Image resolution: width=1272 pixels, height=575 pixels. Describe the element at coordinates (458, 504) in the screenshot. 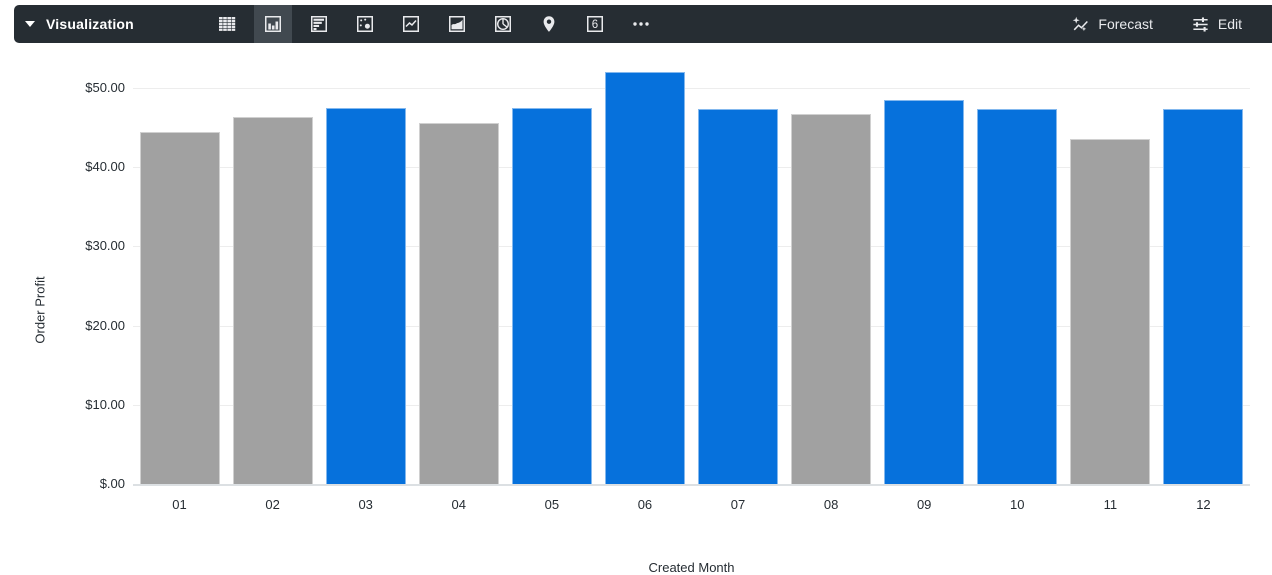

I see `x-tick-label-04: 04` at that location.